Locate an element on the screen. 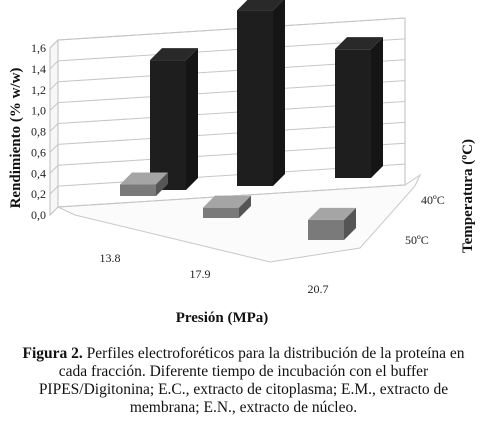  y-tick-label: 0,4 is located at coordinates (38, 173).